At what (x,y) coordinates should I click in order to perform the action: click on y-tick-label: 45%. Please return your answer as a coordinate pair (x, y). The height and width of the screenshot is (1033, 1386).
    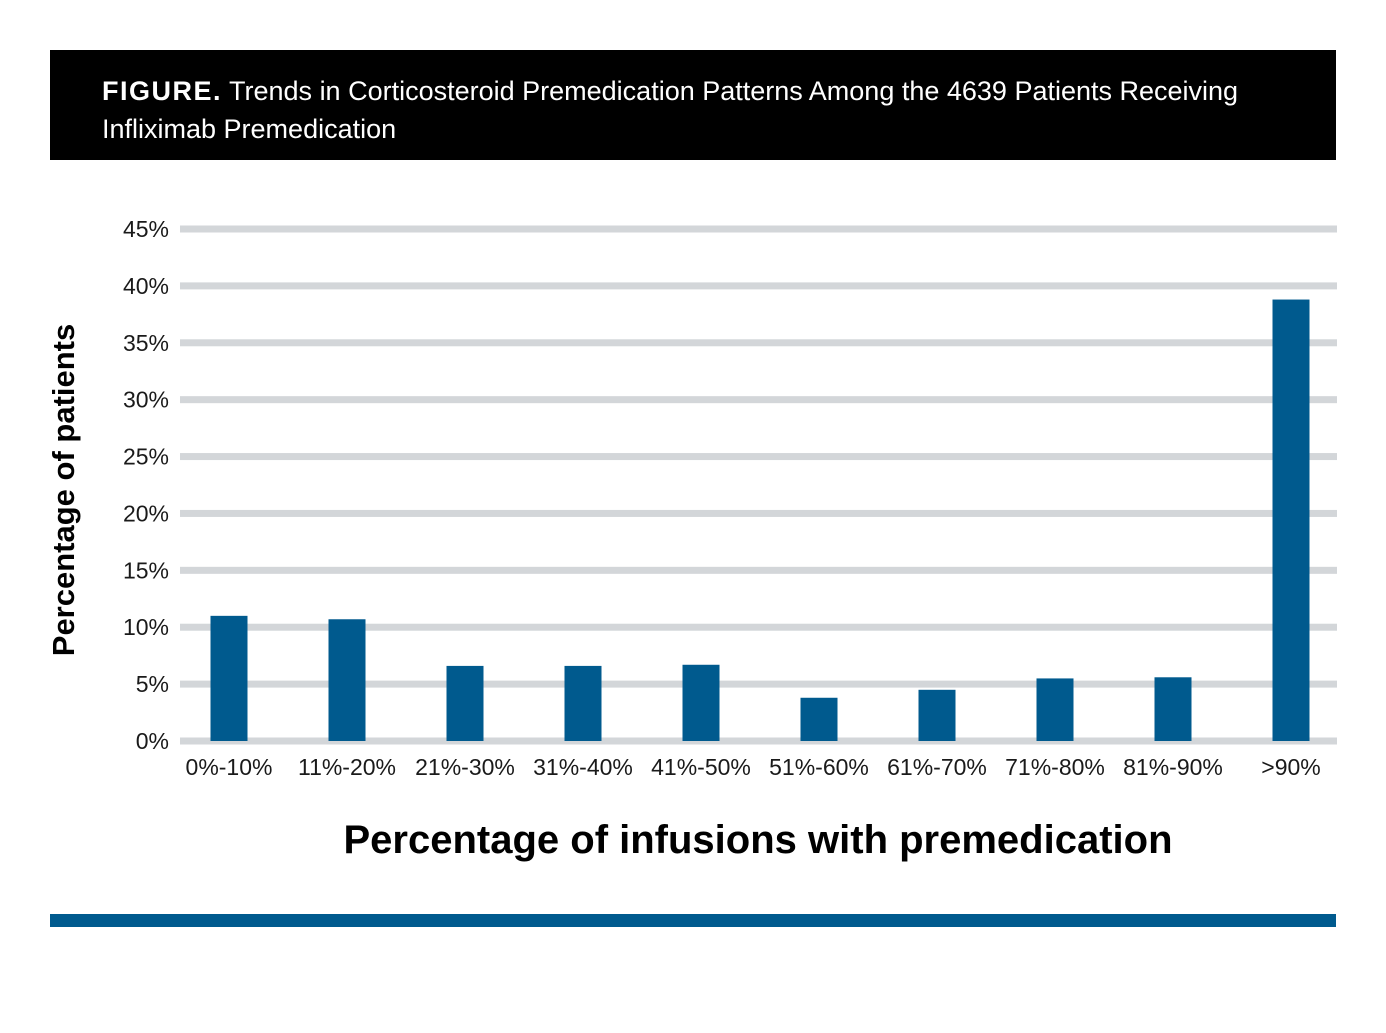
    Looking at the image, I should click on (146, 229).